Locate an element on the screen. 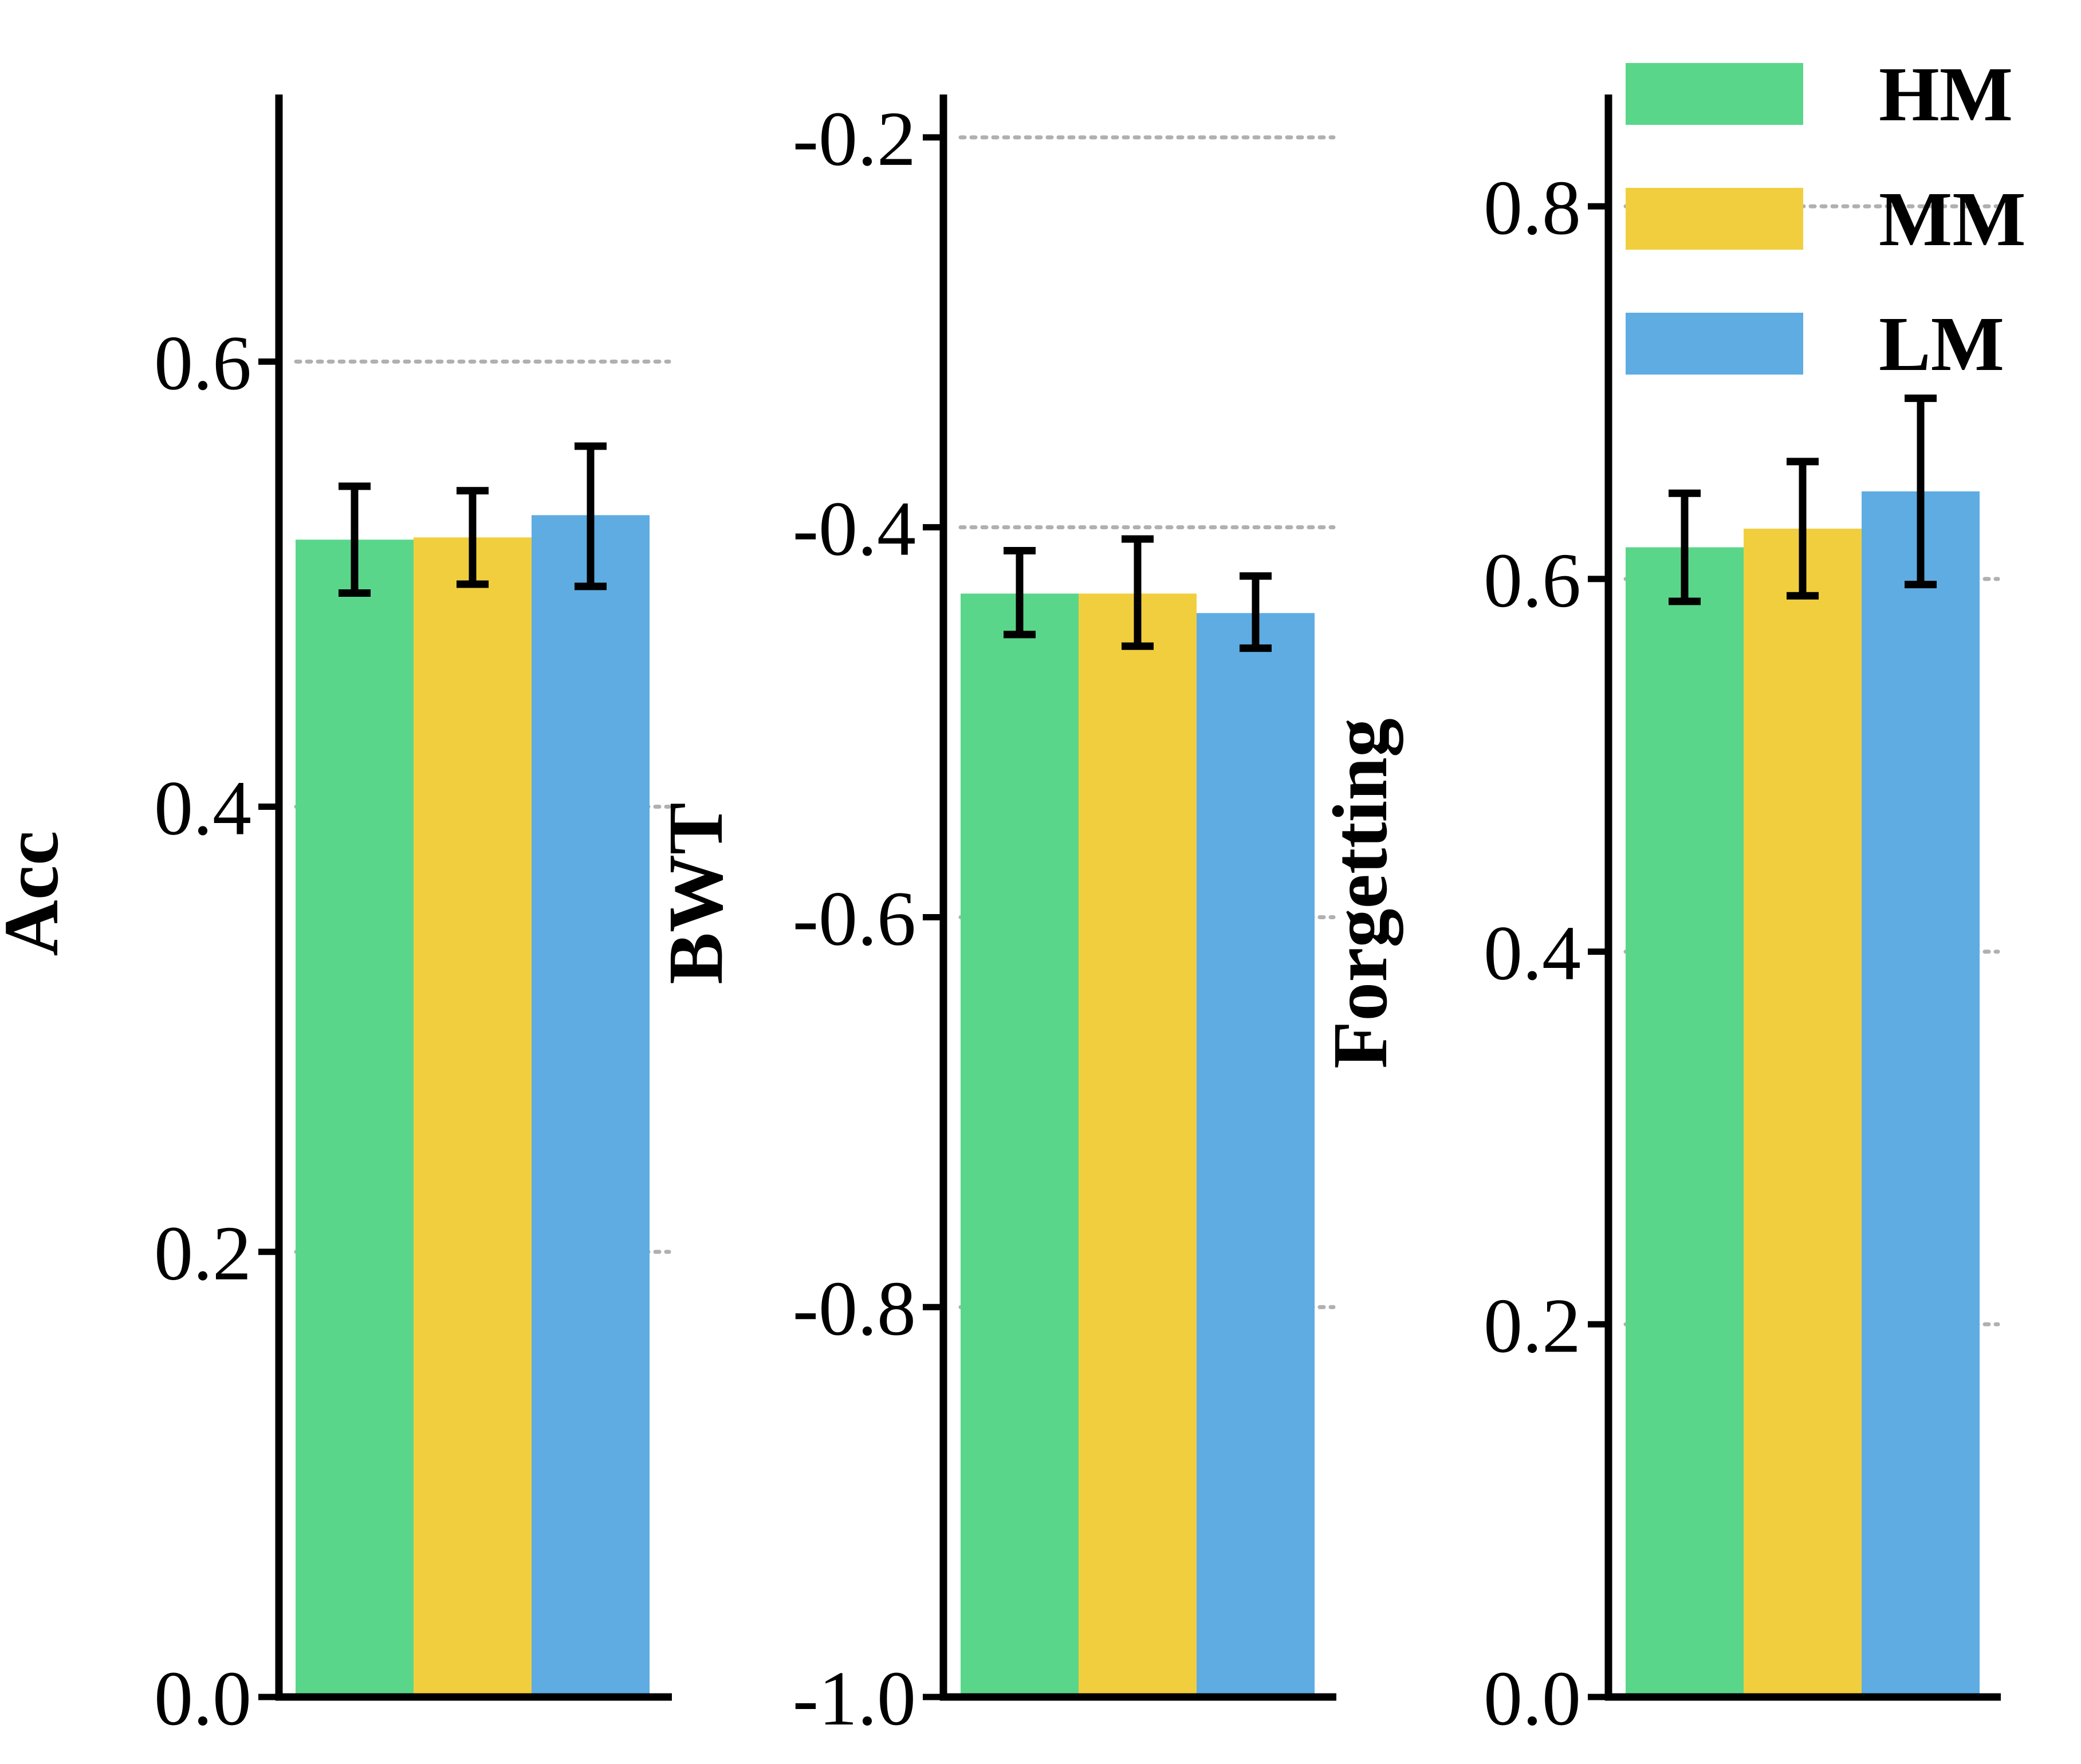 The height and width of the screenshot is (1764, 2081). y-tick-label: -0.8 is located at coordinates (854, 1309).